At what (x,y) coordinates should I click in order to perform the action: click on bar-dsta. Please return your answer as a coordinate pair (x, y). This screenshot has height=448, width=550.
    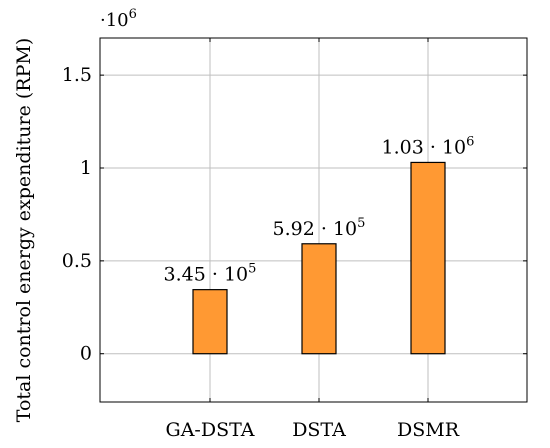
    Looking at the image, I should click on (319, 299).